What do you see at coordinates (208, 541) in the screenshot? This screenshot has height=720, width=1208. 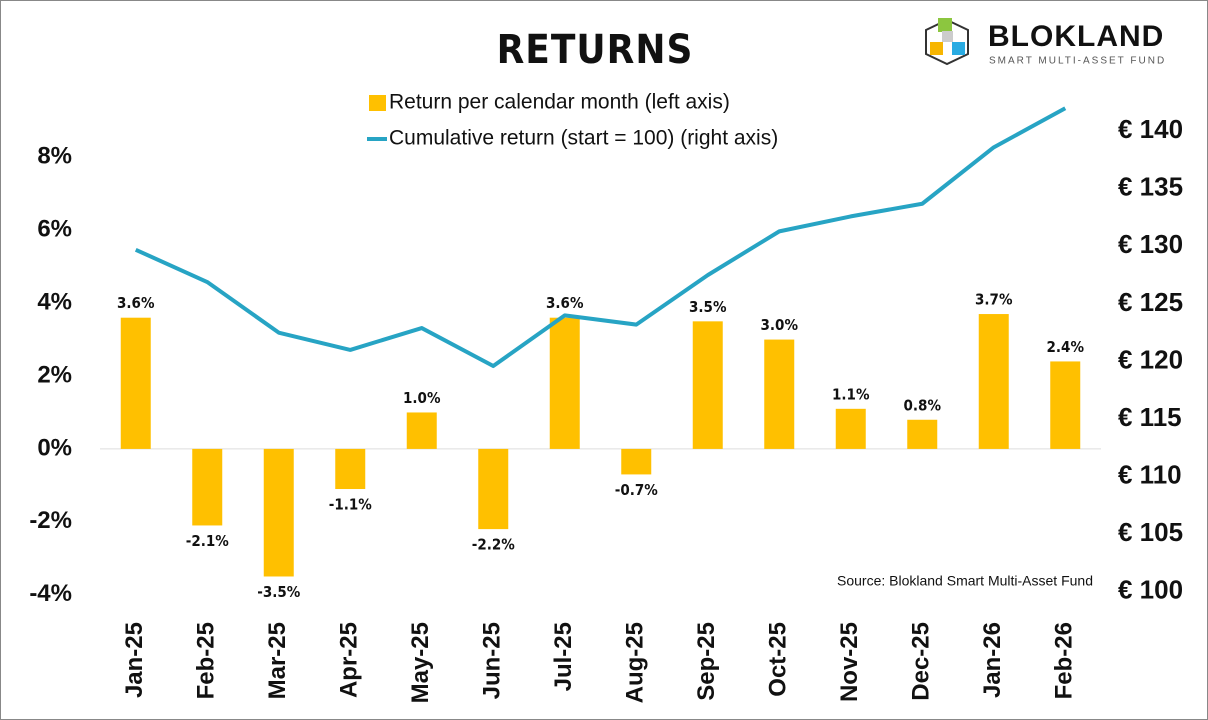 I see `data-label: -2.1%` at bounding box center [208, 541].